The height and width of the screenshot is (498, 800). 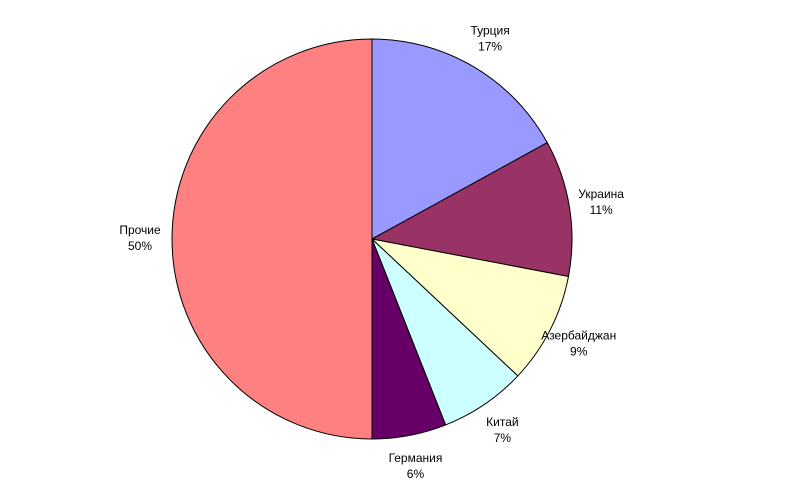 I want to click on slice-value-label: 11%, so click(x=601, y=210).